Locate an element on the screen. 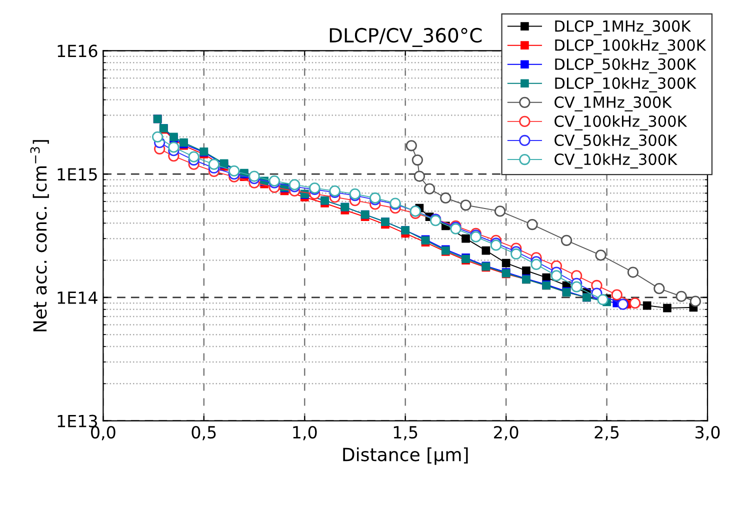 Image resolution: width=737 pixels, height=507 pixels. y-tick-label: 1E13 is located at coordinates (77, 421).